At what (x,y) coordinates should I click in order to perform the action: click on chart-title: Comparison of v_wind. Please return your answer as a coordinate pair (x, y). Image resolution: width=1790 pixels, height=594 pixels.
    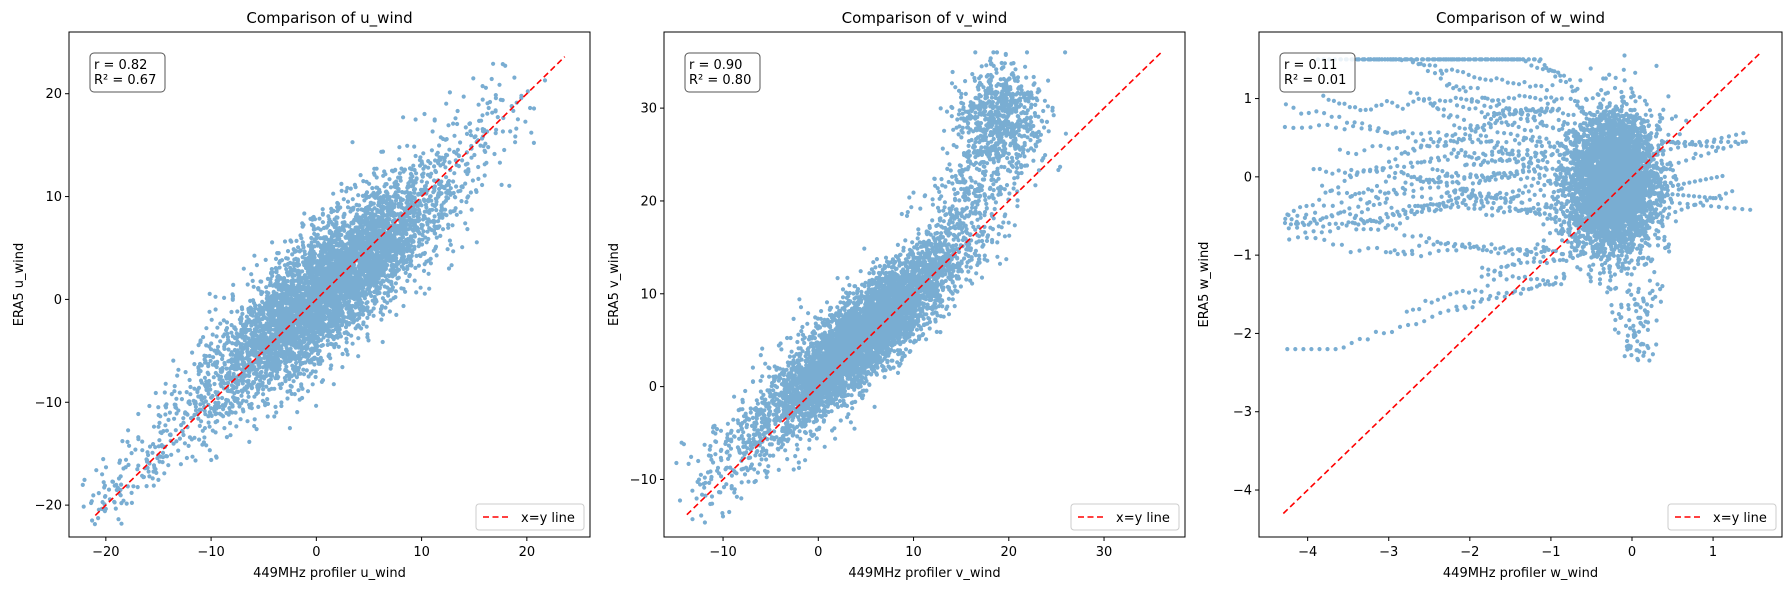
    Looking at the image, I should click on (925, 18).